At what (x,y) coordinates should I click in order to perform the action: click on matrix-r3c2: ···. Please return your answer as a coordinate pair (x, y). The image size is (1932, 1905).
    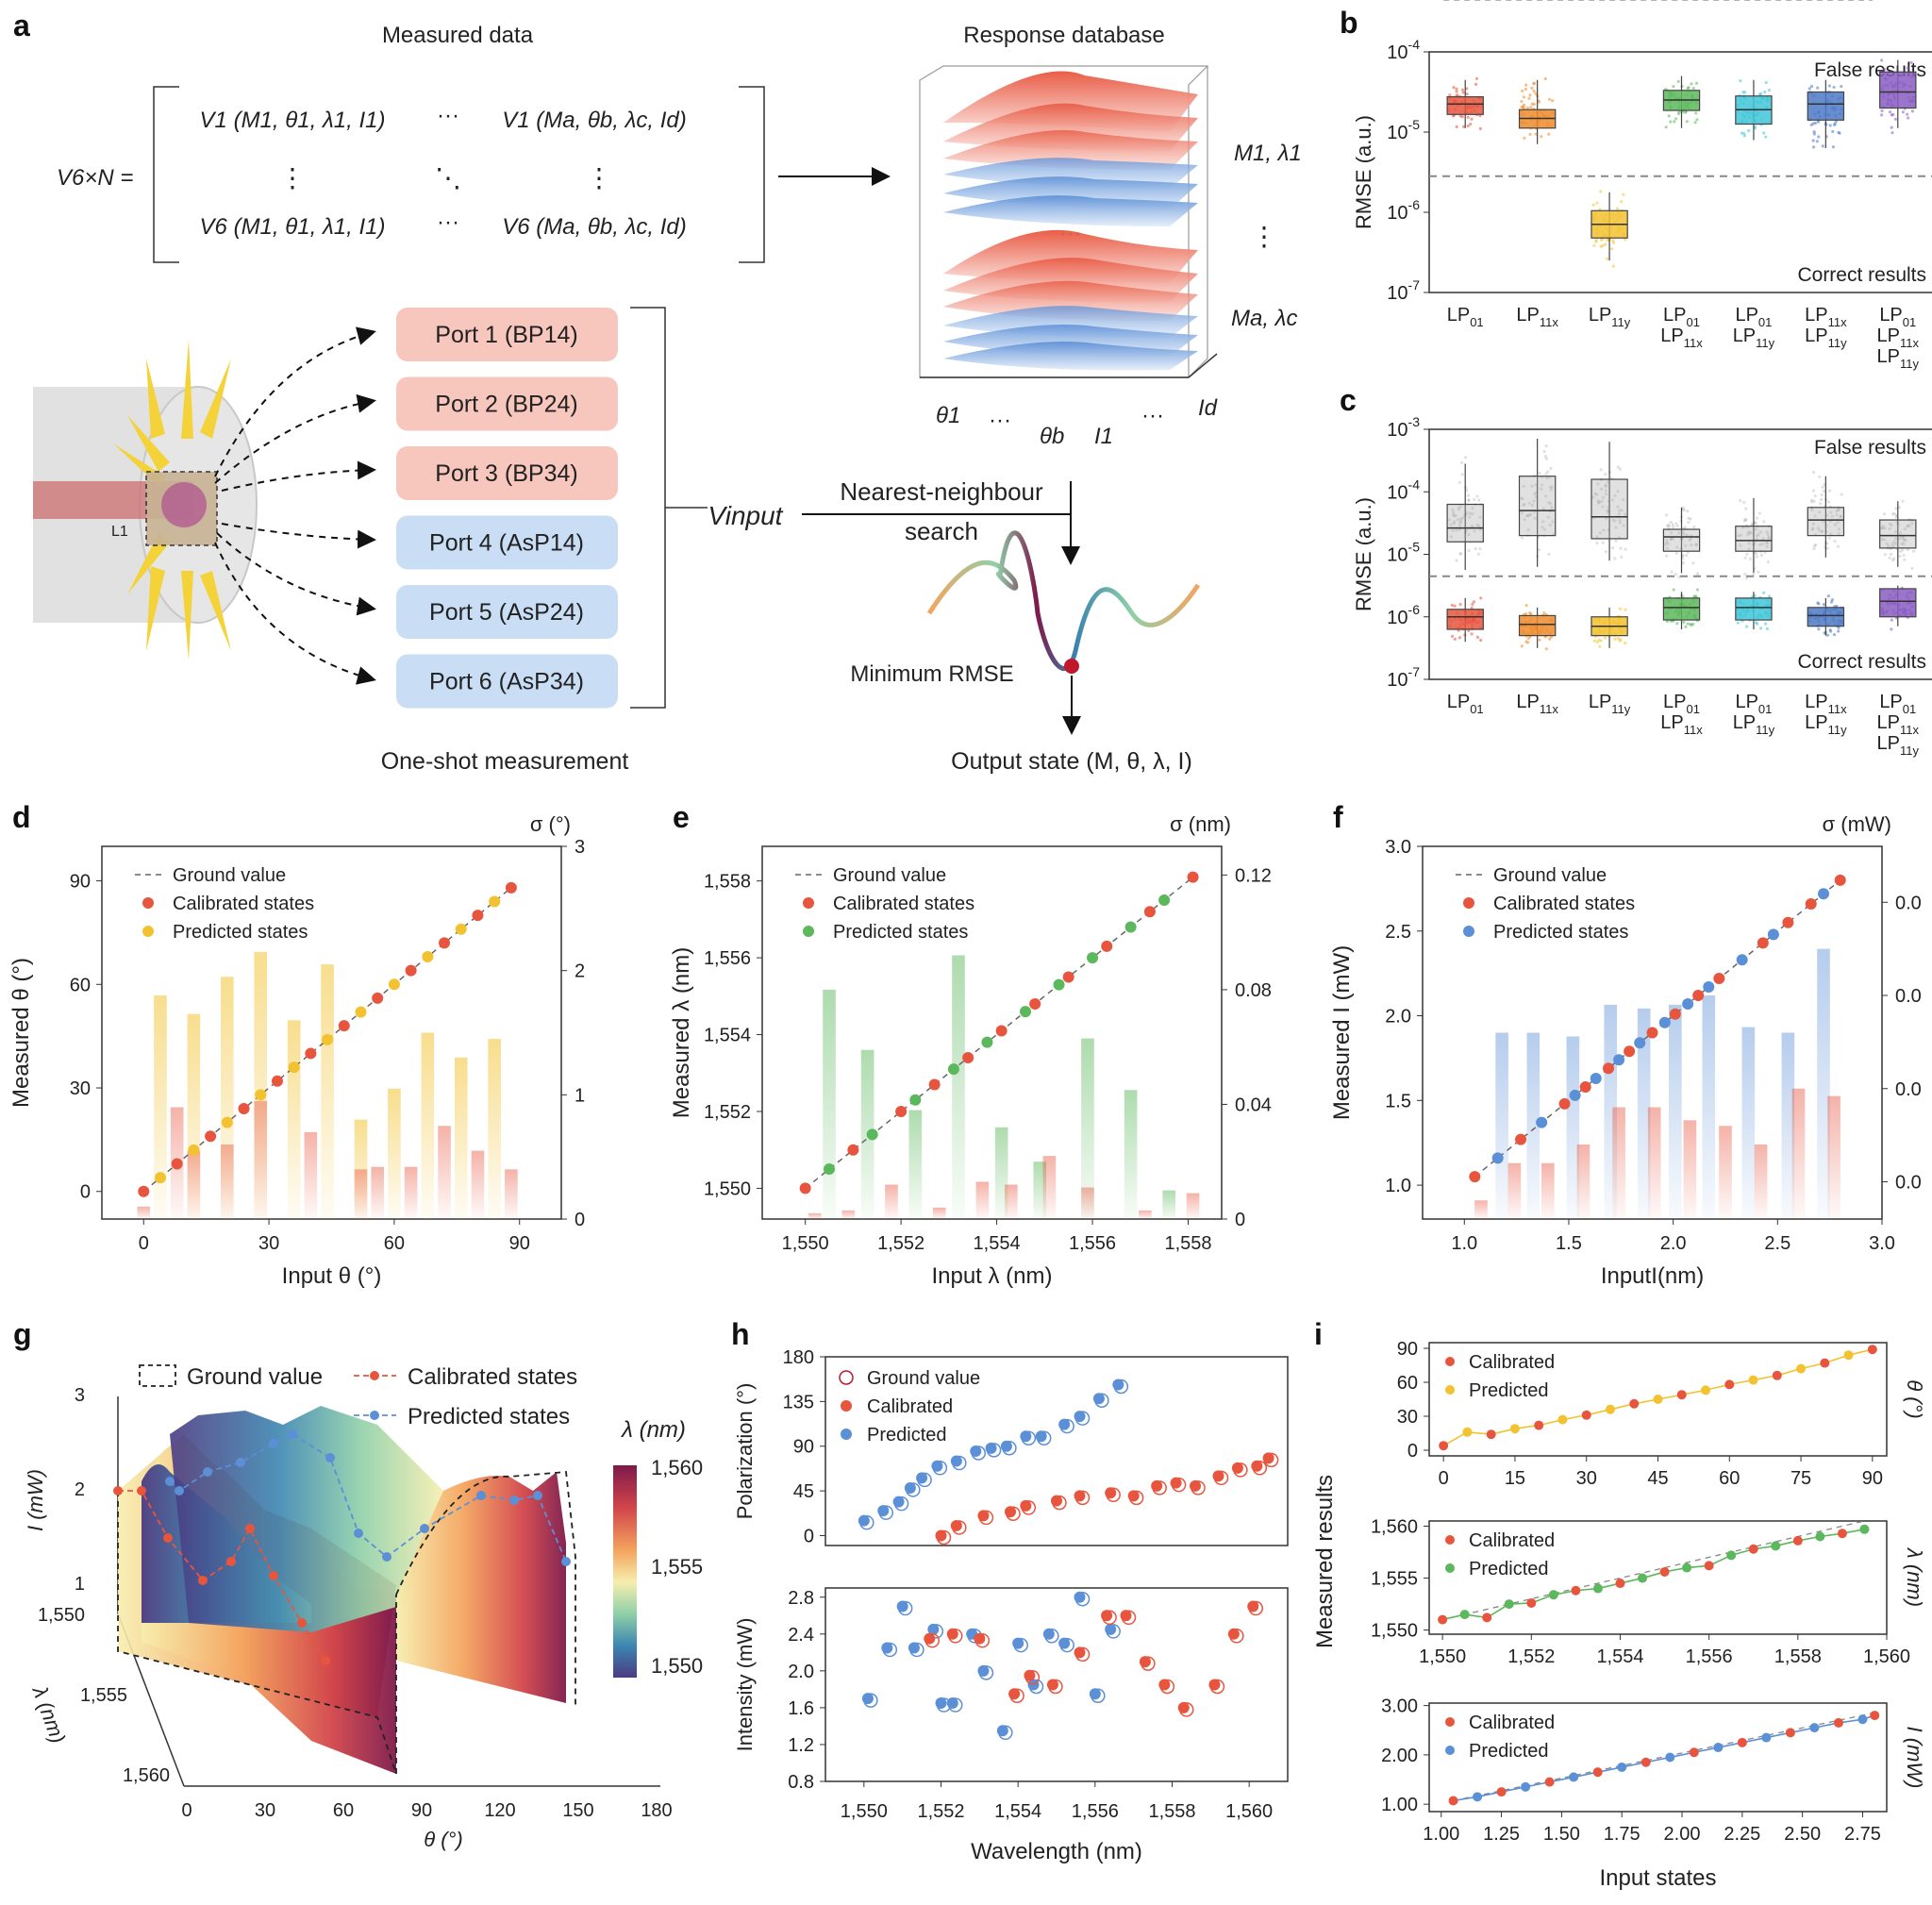
    Looking at the image, I should click on (448, 222).